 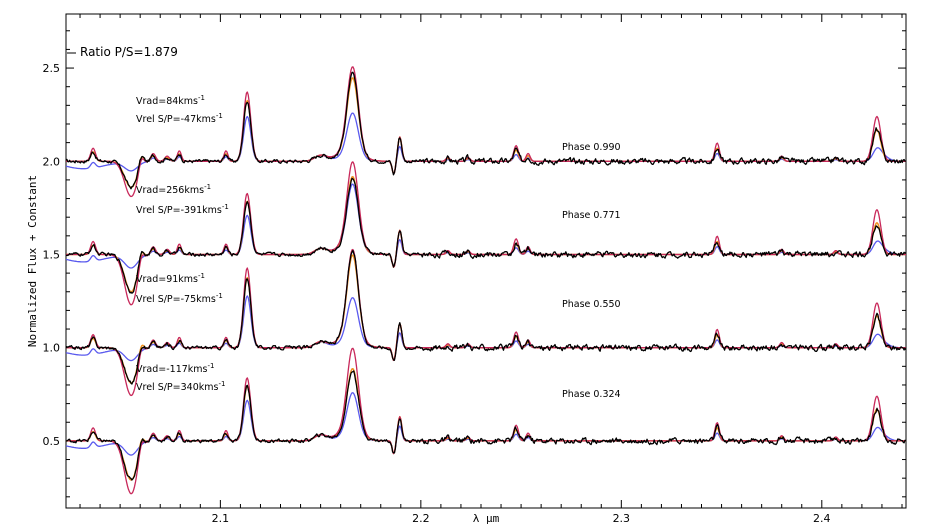 What do you see at coordinates (591, 304) in the screenshot?
I see `phase-label: Phase 0.550` at bounding box center [591, 304].